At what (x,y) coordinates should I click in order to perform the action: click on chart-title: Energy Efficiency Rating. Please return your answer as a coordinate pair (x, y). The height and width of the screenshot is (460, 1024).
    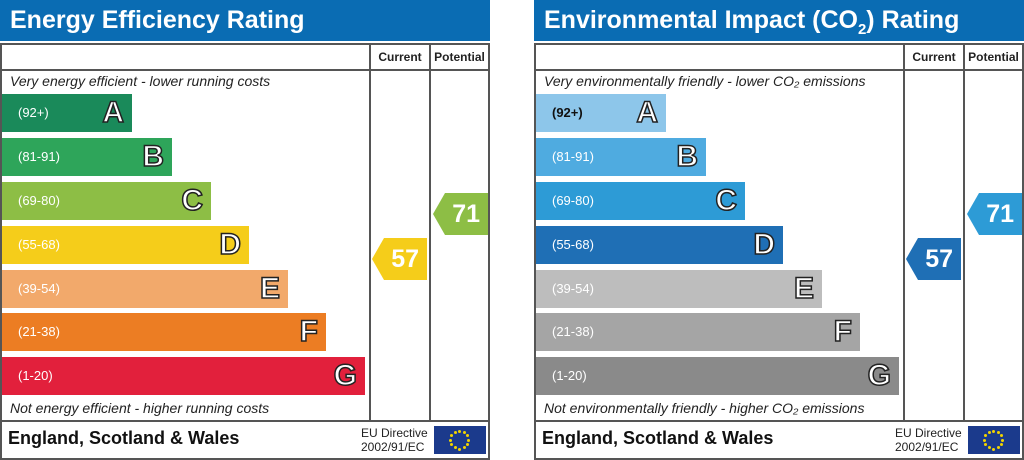
    Looking at the image, I should click on (245, 20).